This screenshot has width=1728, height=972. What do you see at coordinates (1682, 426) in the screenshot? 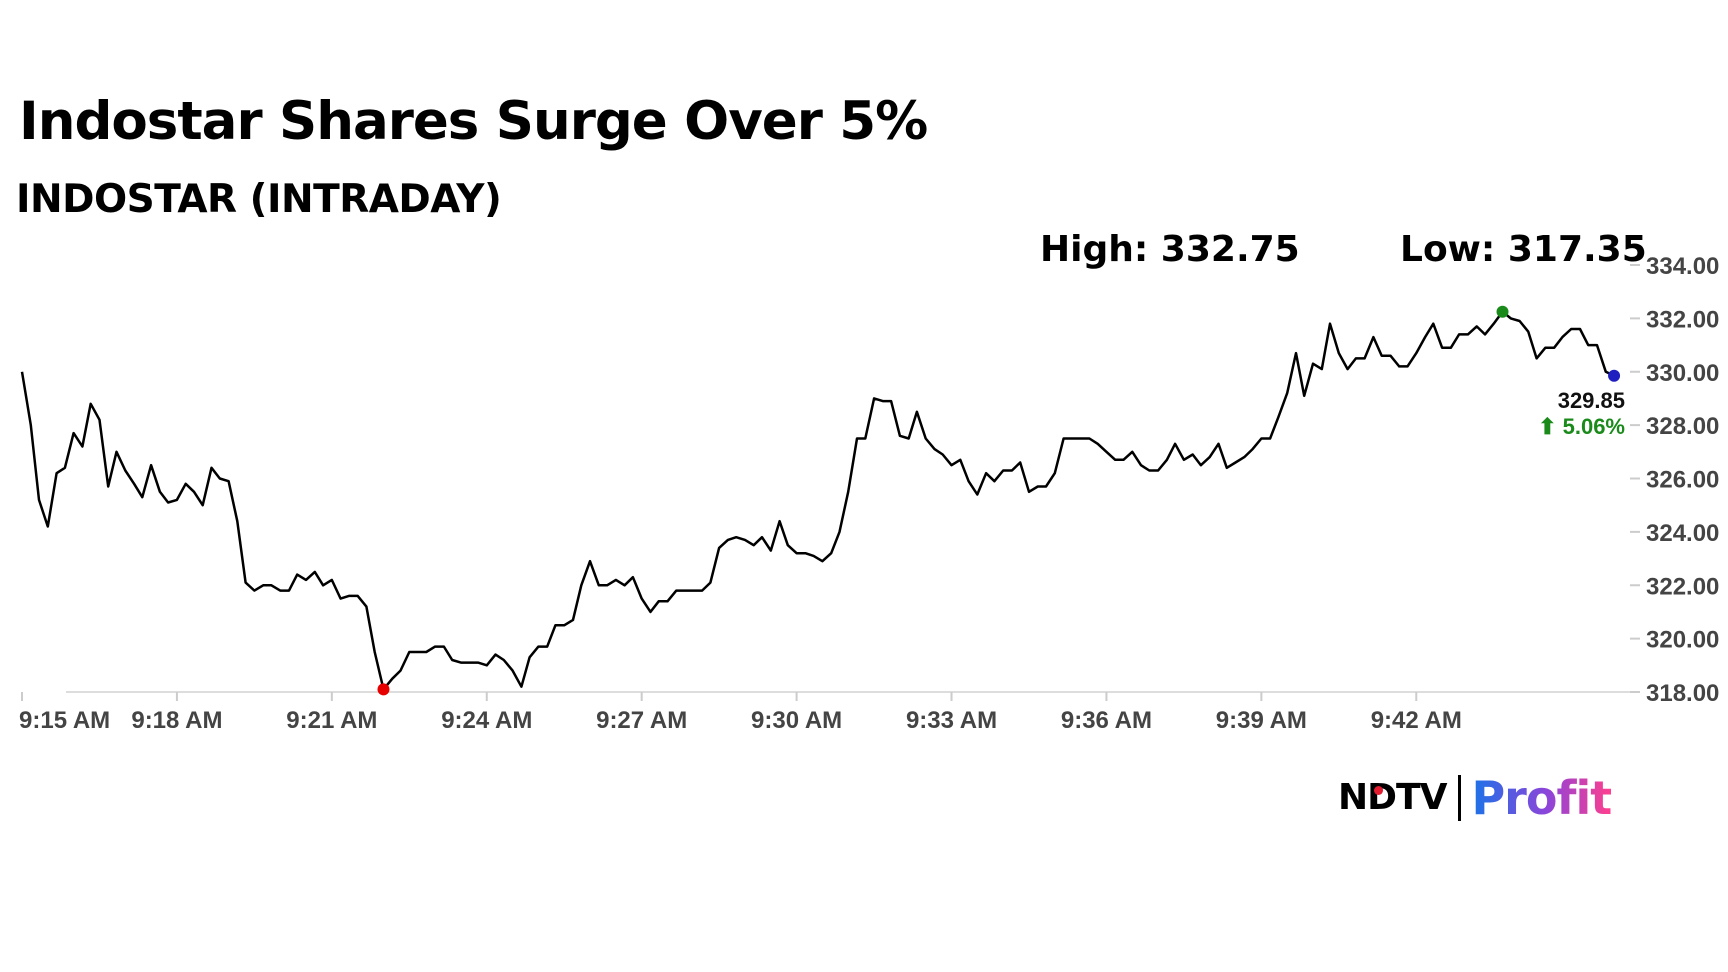
I see `y-tick-label: 328.00` at bounding box center [1682, 426].